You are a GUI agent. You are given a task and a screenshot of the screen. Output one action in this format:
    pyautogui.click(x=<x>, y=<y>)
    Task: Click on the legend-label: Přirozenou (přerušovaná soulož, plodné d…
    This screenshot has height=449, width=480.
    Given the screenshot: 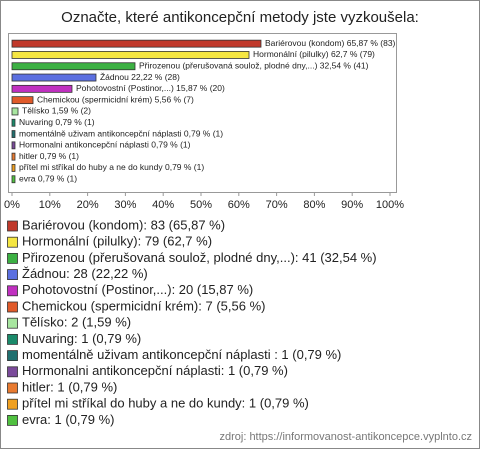 What is the action you would take?
    pyautogui.click(x=199, y=257)
    